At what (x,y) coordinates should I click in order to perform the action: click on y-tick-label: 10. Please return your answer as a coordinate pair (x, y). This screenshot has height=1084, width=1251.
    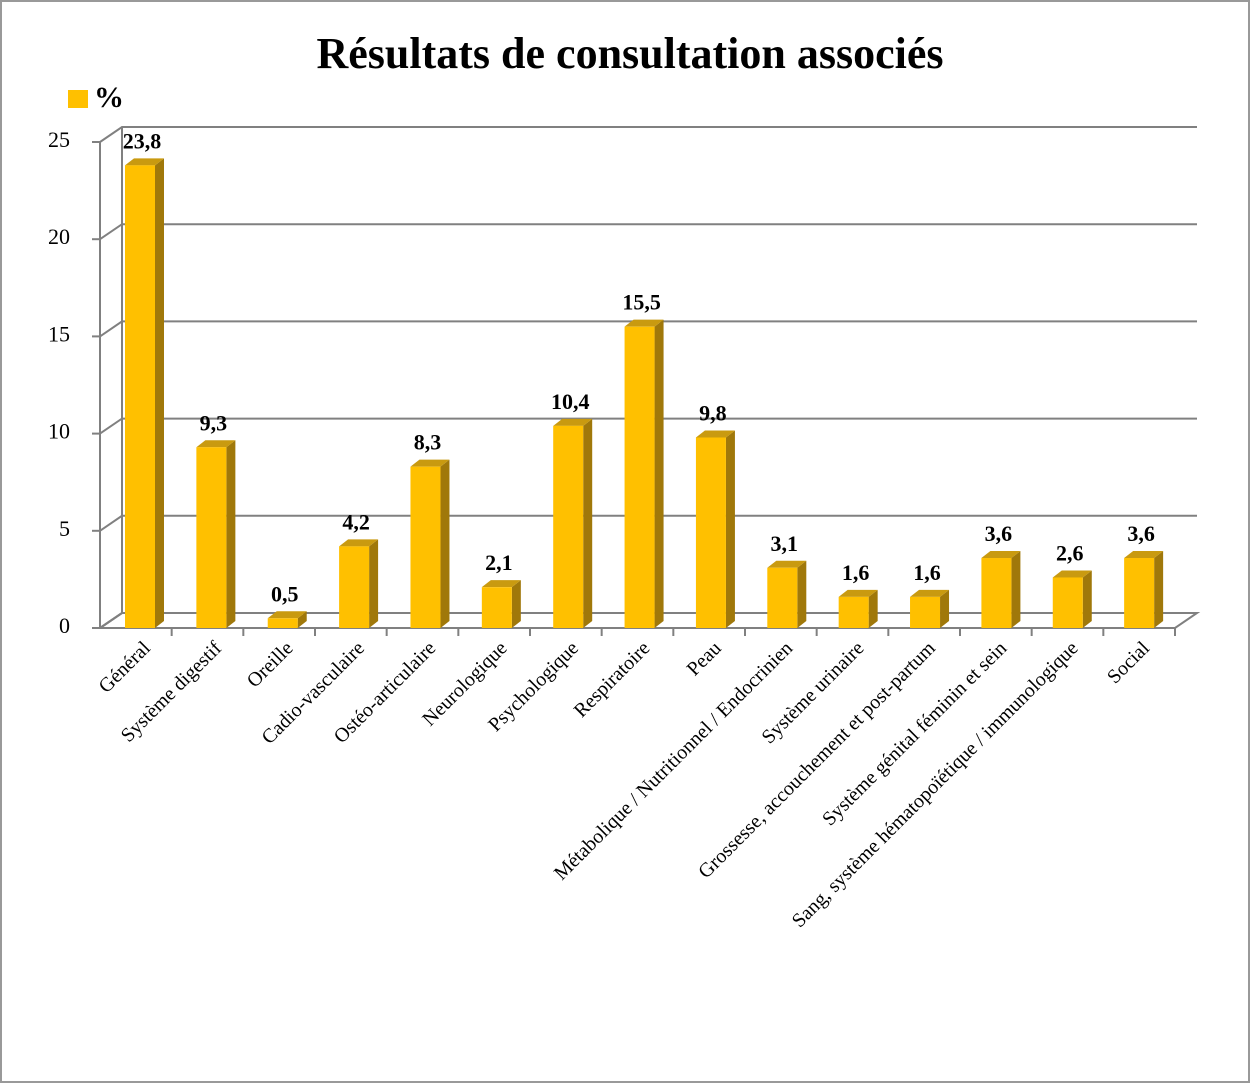
    Looking at the image, I should click on (59, 431).